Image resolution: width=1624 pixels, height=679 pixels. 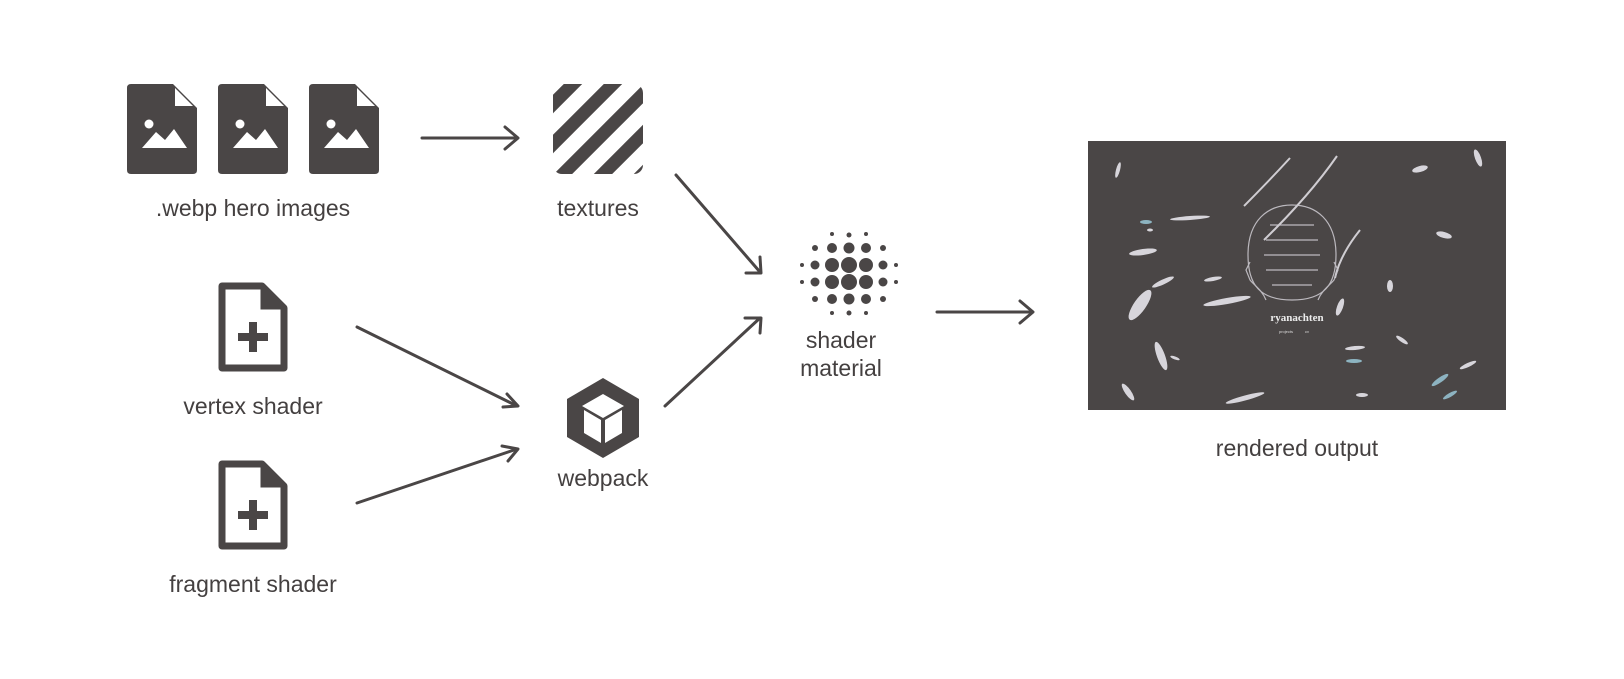 I want to click on preview-nav-projects: projects, so click(x=1286, y=331).